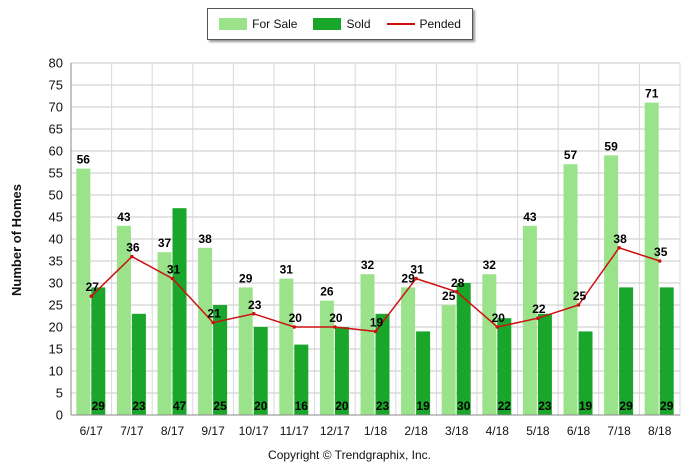 The height and width of the screenshot is (469, 699). What do you see at coordinates (255, 305) in the screenshot?
I see `data-label-pended: 23` at bounding box center [255, 305].